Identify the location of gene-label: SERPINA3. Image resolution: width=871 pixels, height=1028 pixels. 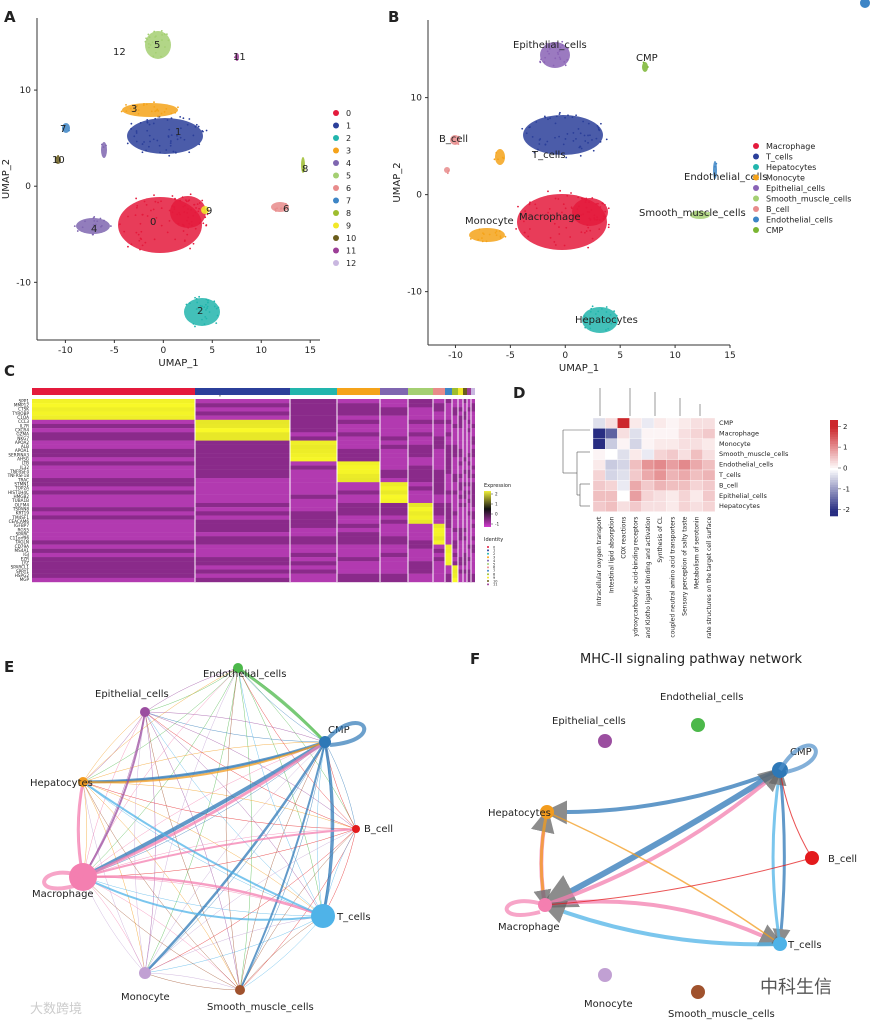
(18, 454).